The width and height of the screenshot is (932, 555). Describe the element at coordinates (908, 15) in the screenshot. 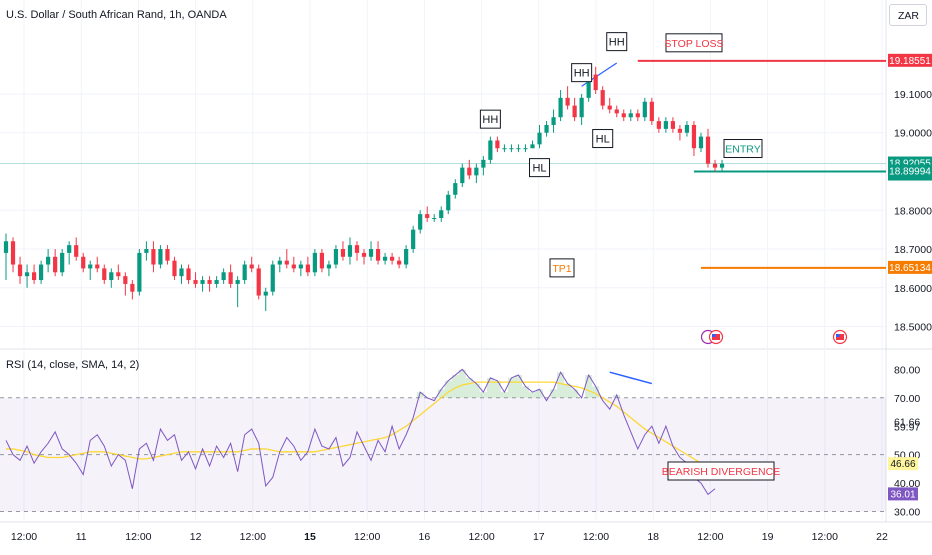

I see `currency-button: ZAR` at that location.